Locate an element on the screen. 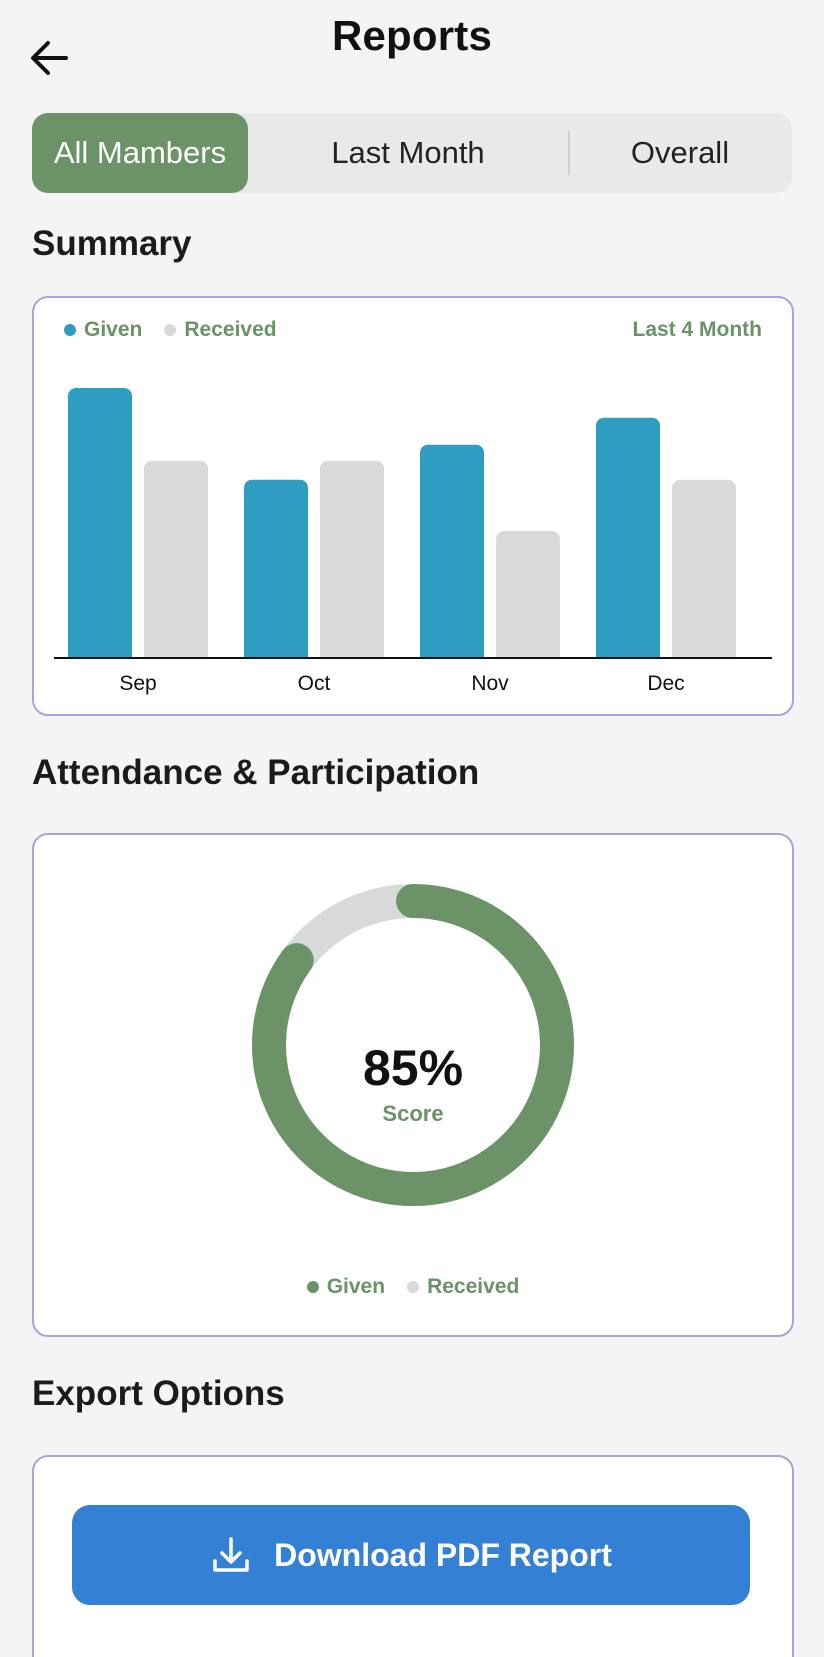 This screenshot has height=1657, width=824. donut-legend-given: Given is located at coordinates (346, 1287).